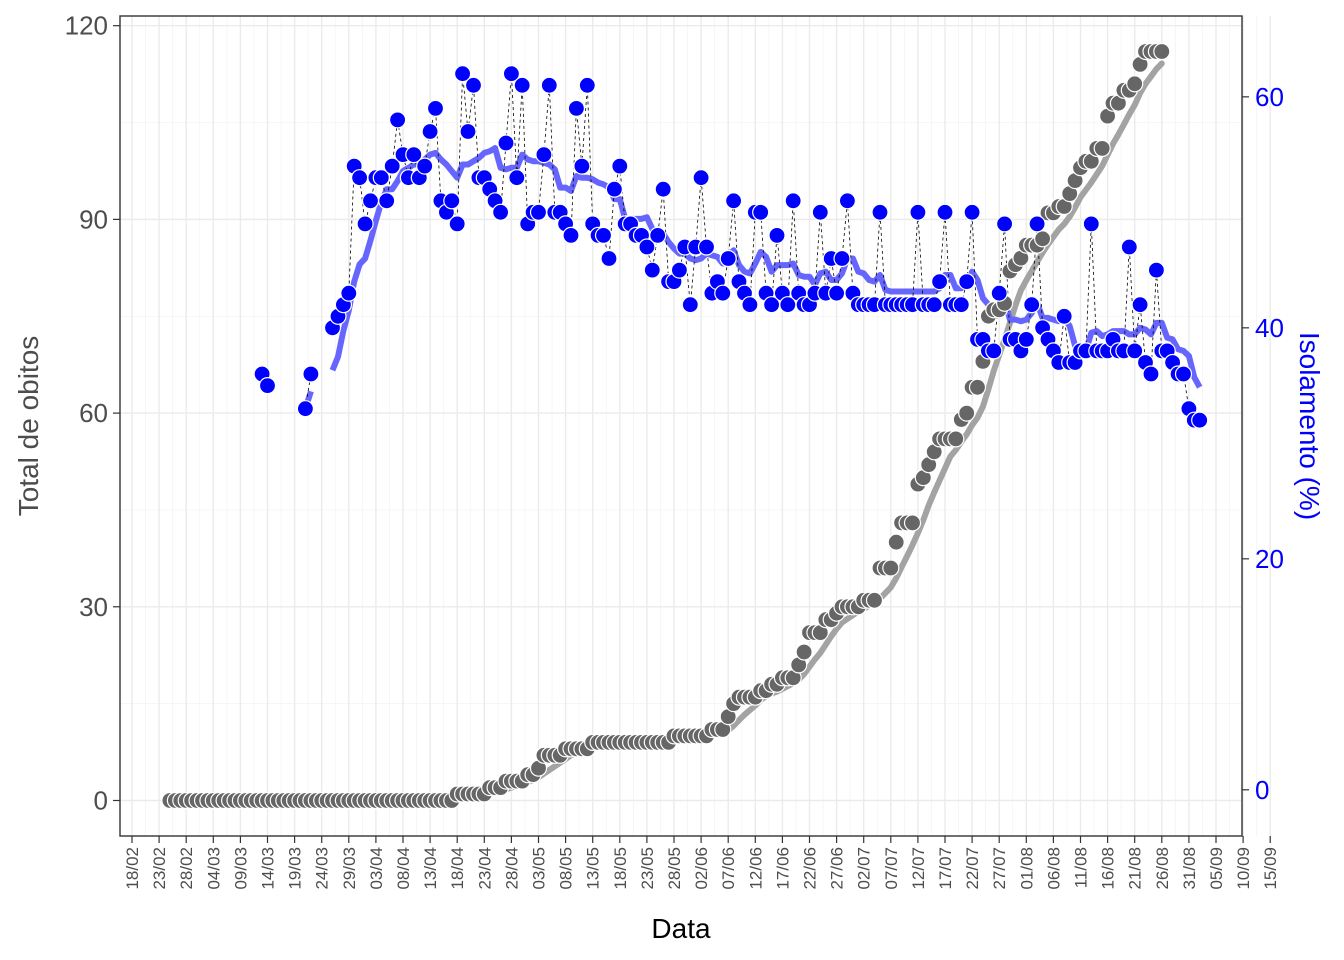 Image resolution: width=1344 pixels, height=960 pixels. What do you see at coordinates (457, 868) in the screenshot?
I see `x-tick-label: 18/04` at bounding box center [457, 868].